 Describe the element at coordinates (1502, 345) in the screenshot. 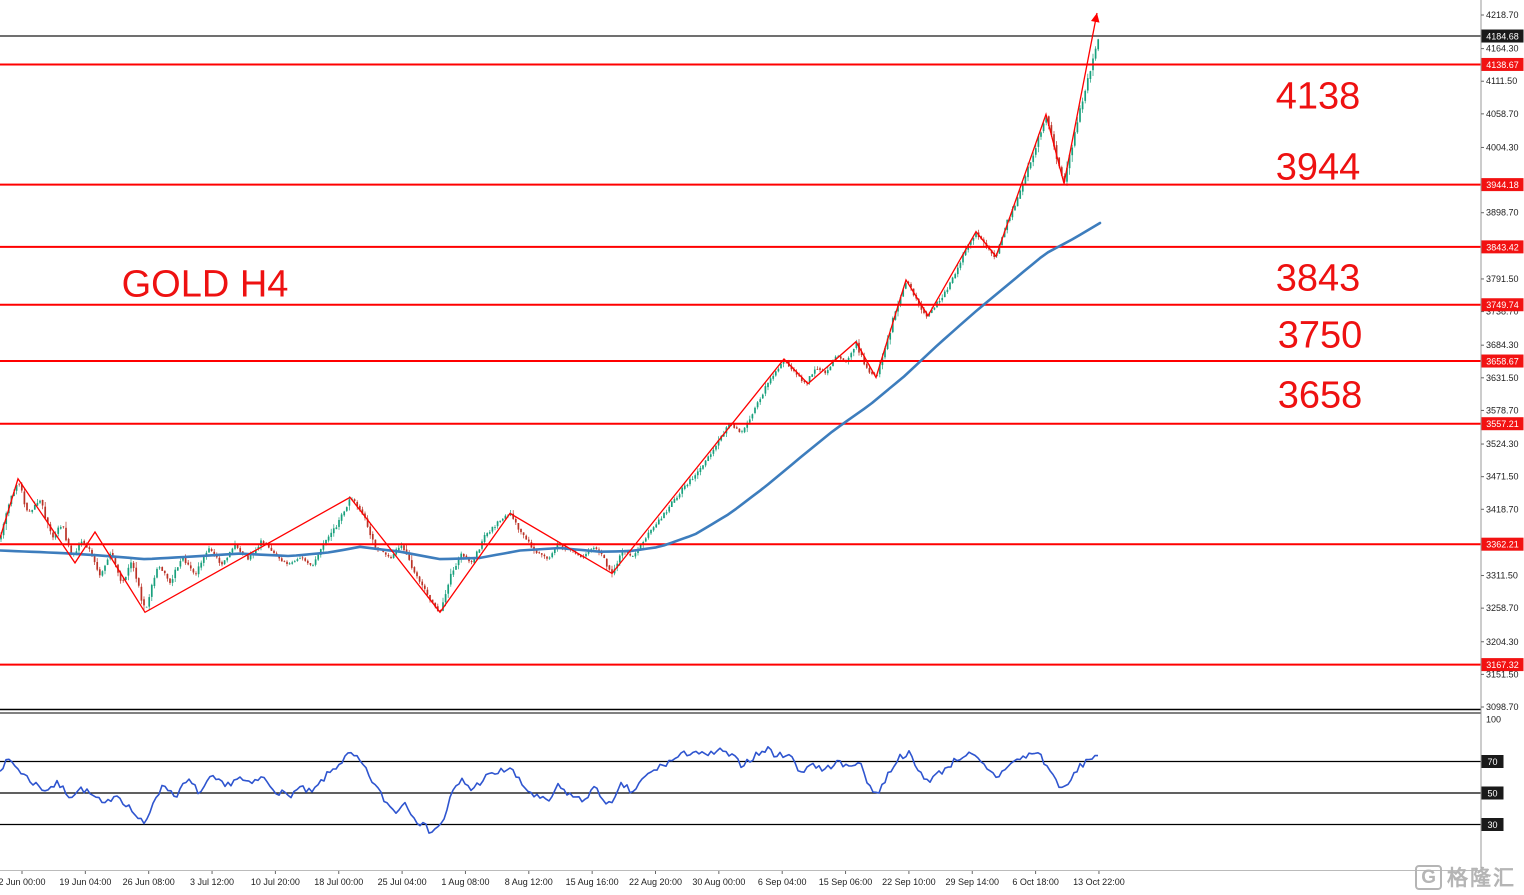

I see `price-axis-label: 3684.30` at that location.